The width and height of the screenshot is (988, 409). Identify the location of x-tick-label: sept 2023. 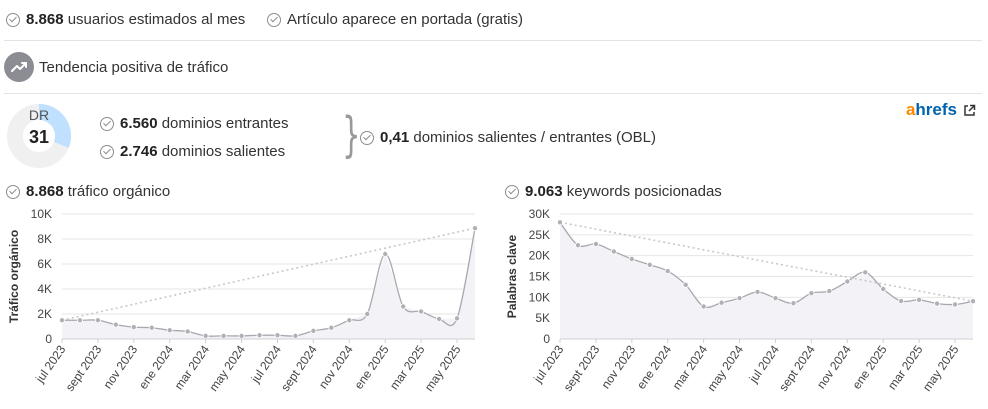
(582, 367).